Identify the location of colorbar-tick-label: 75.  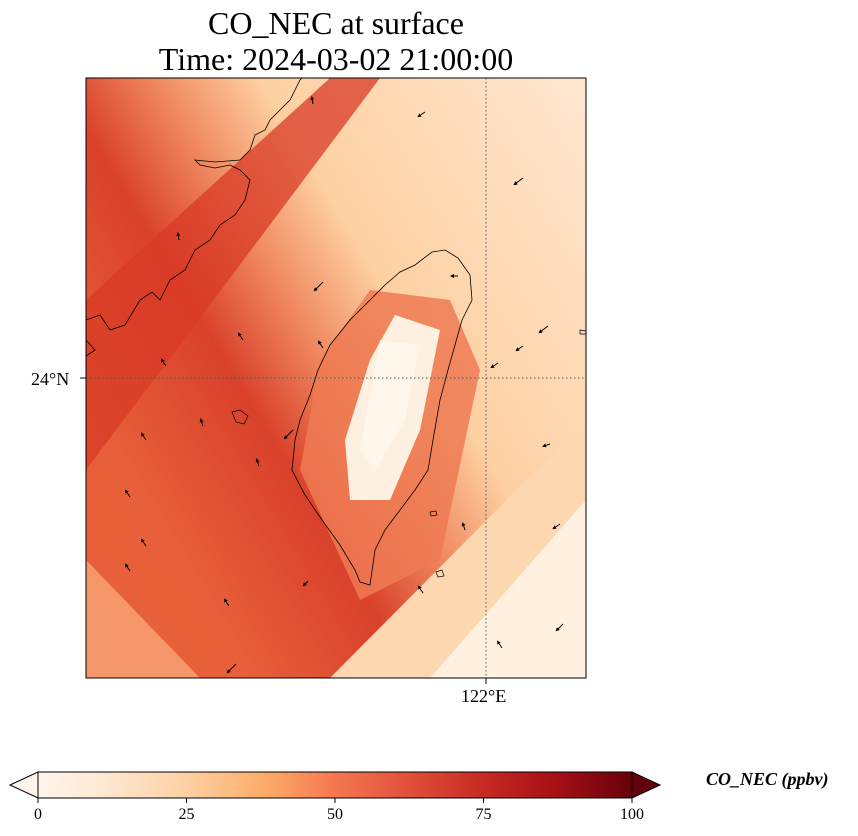
(483, 814).